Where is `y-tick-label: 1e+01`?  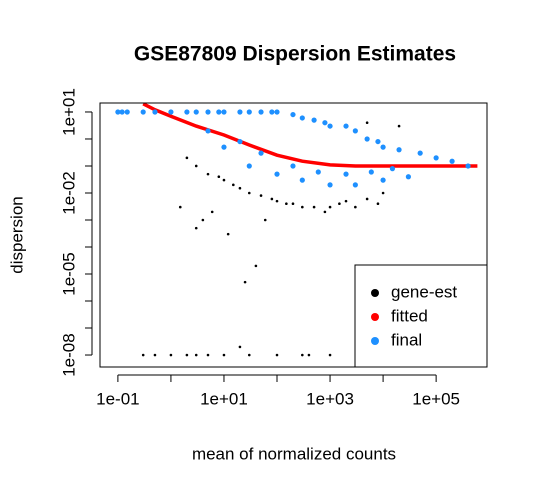 y-tick-label: 1e+01 is located at coordinates (68, 112).